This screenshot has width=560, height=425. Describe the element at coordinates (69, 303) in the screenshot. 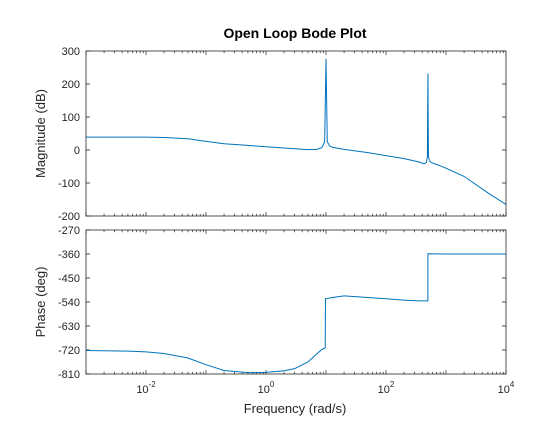

I see `phase-ytick-label: -540` at that location.